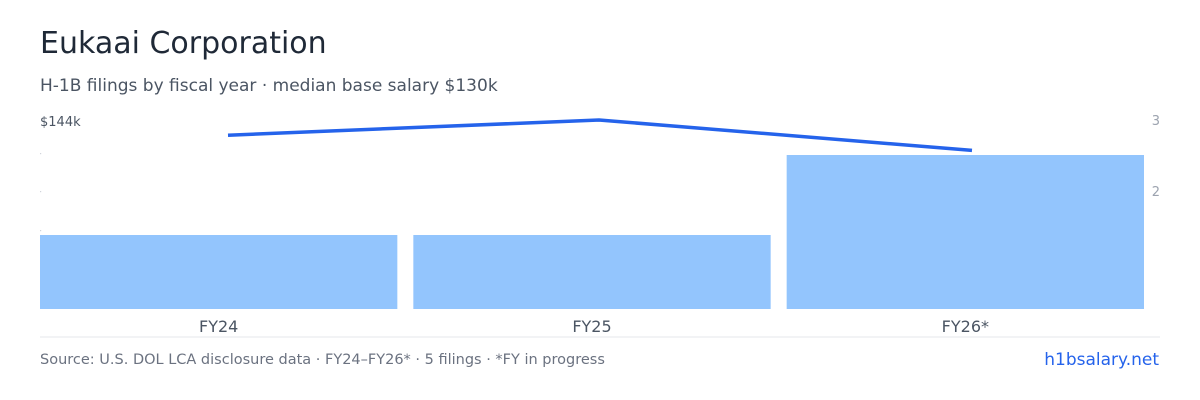 The height and width of the screenshot is (400, 1200). I want to click on x-tick-label: FY24, so click(218, 326).